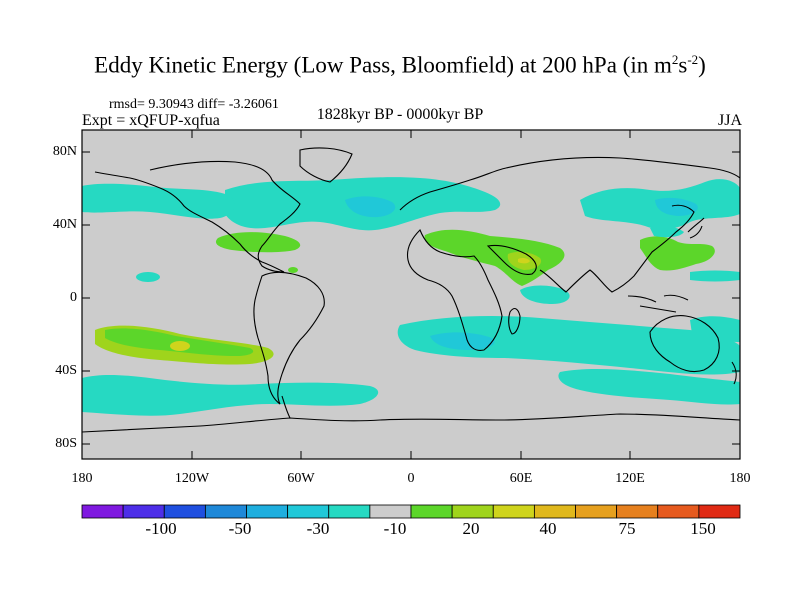  I want to click on mid-atlantic-positive-region, so click(258, 242).